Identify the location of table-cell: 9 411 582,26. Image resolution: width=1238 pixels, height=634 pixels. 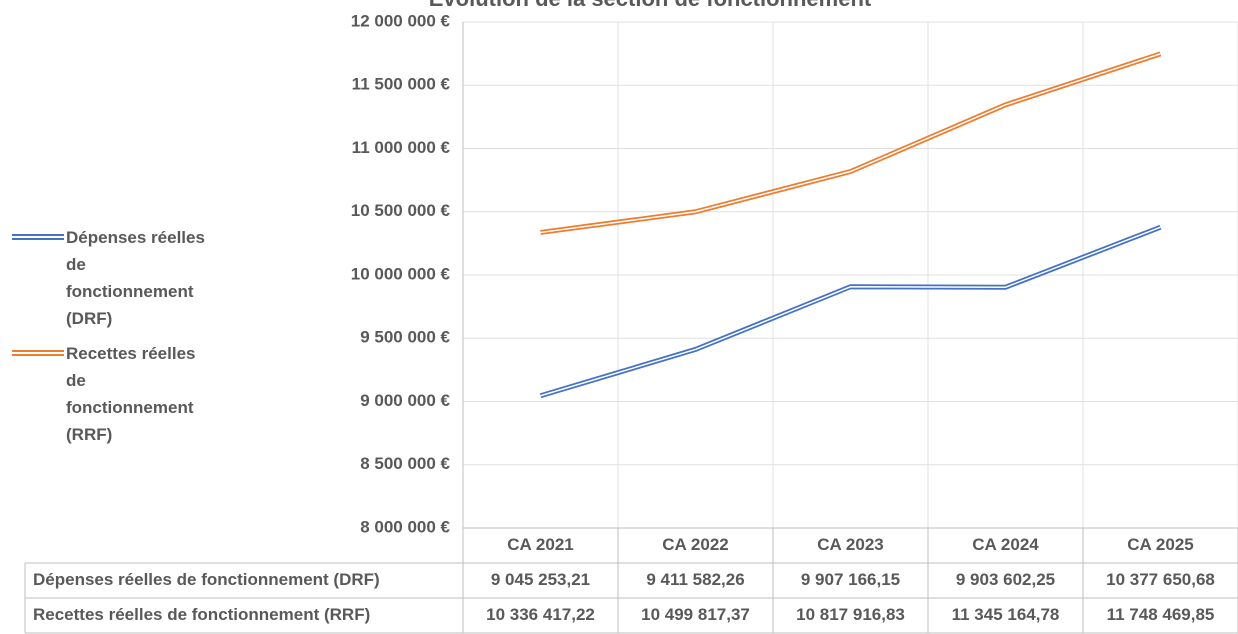
(695, 579).